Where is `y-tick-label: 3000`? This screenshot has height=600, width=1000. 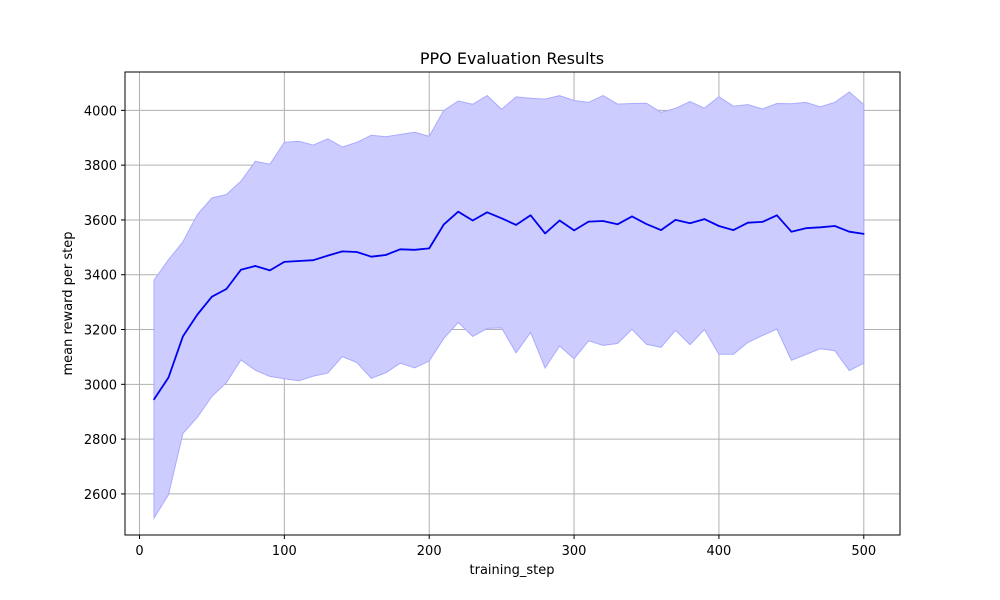
y-tick-label: 3000 is located at coordinates (100, 385).